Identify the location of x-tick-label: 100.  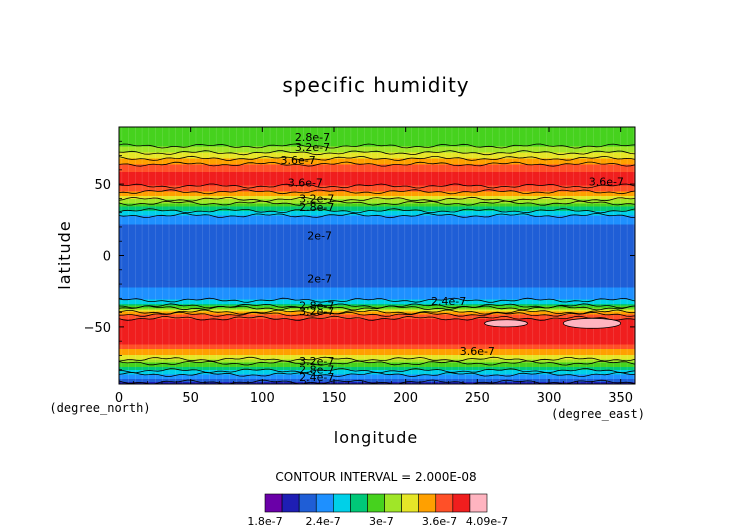
(262, 398).